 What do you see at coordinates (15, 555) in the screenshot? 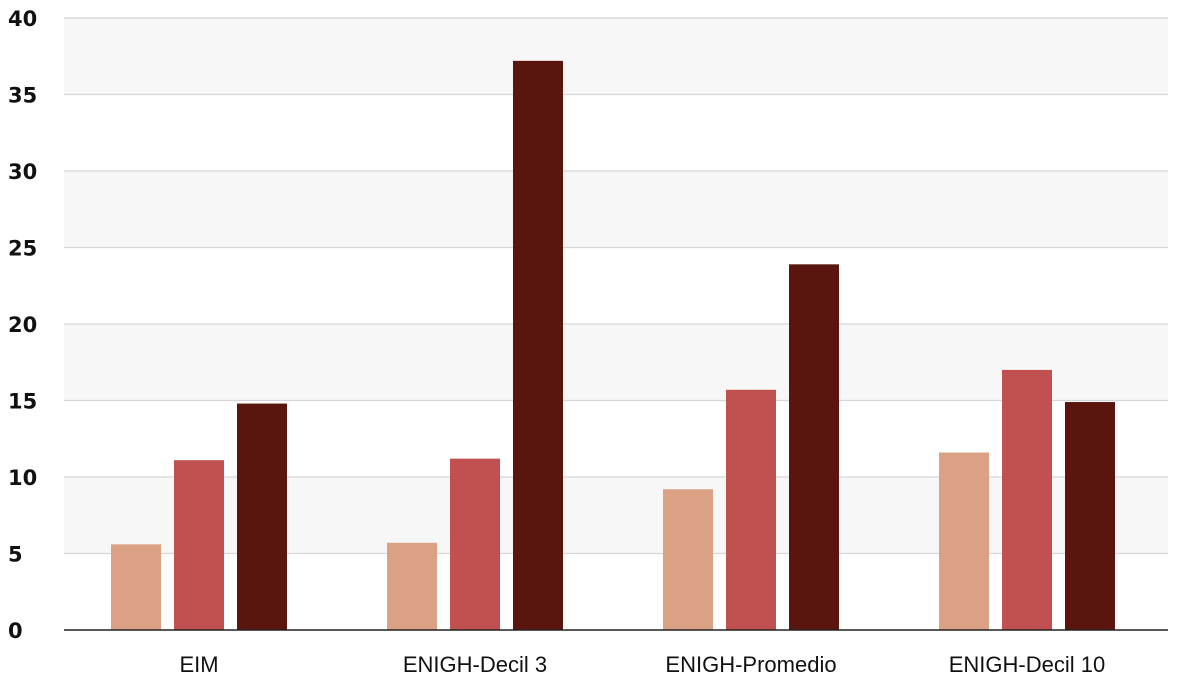
I see `y-tick-label: 5` at bounding box center [15, 555].